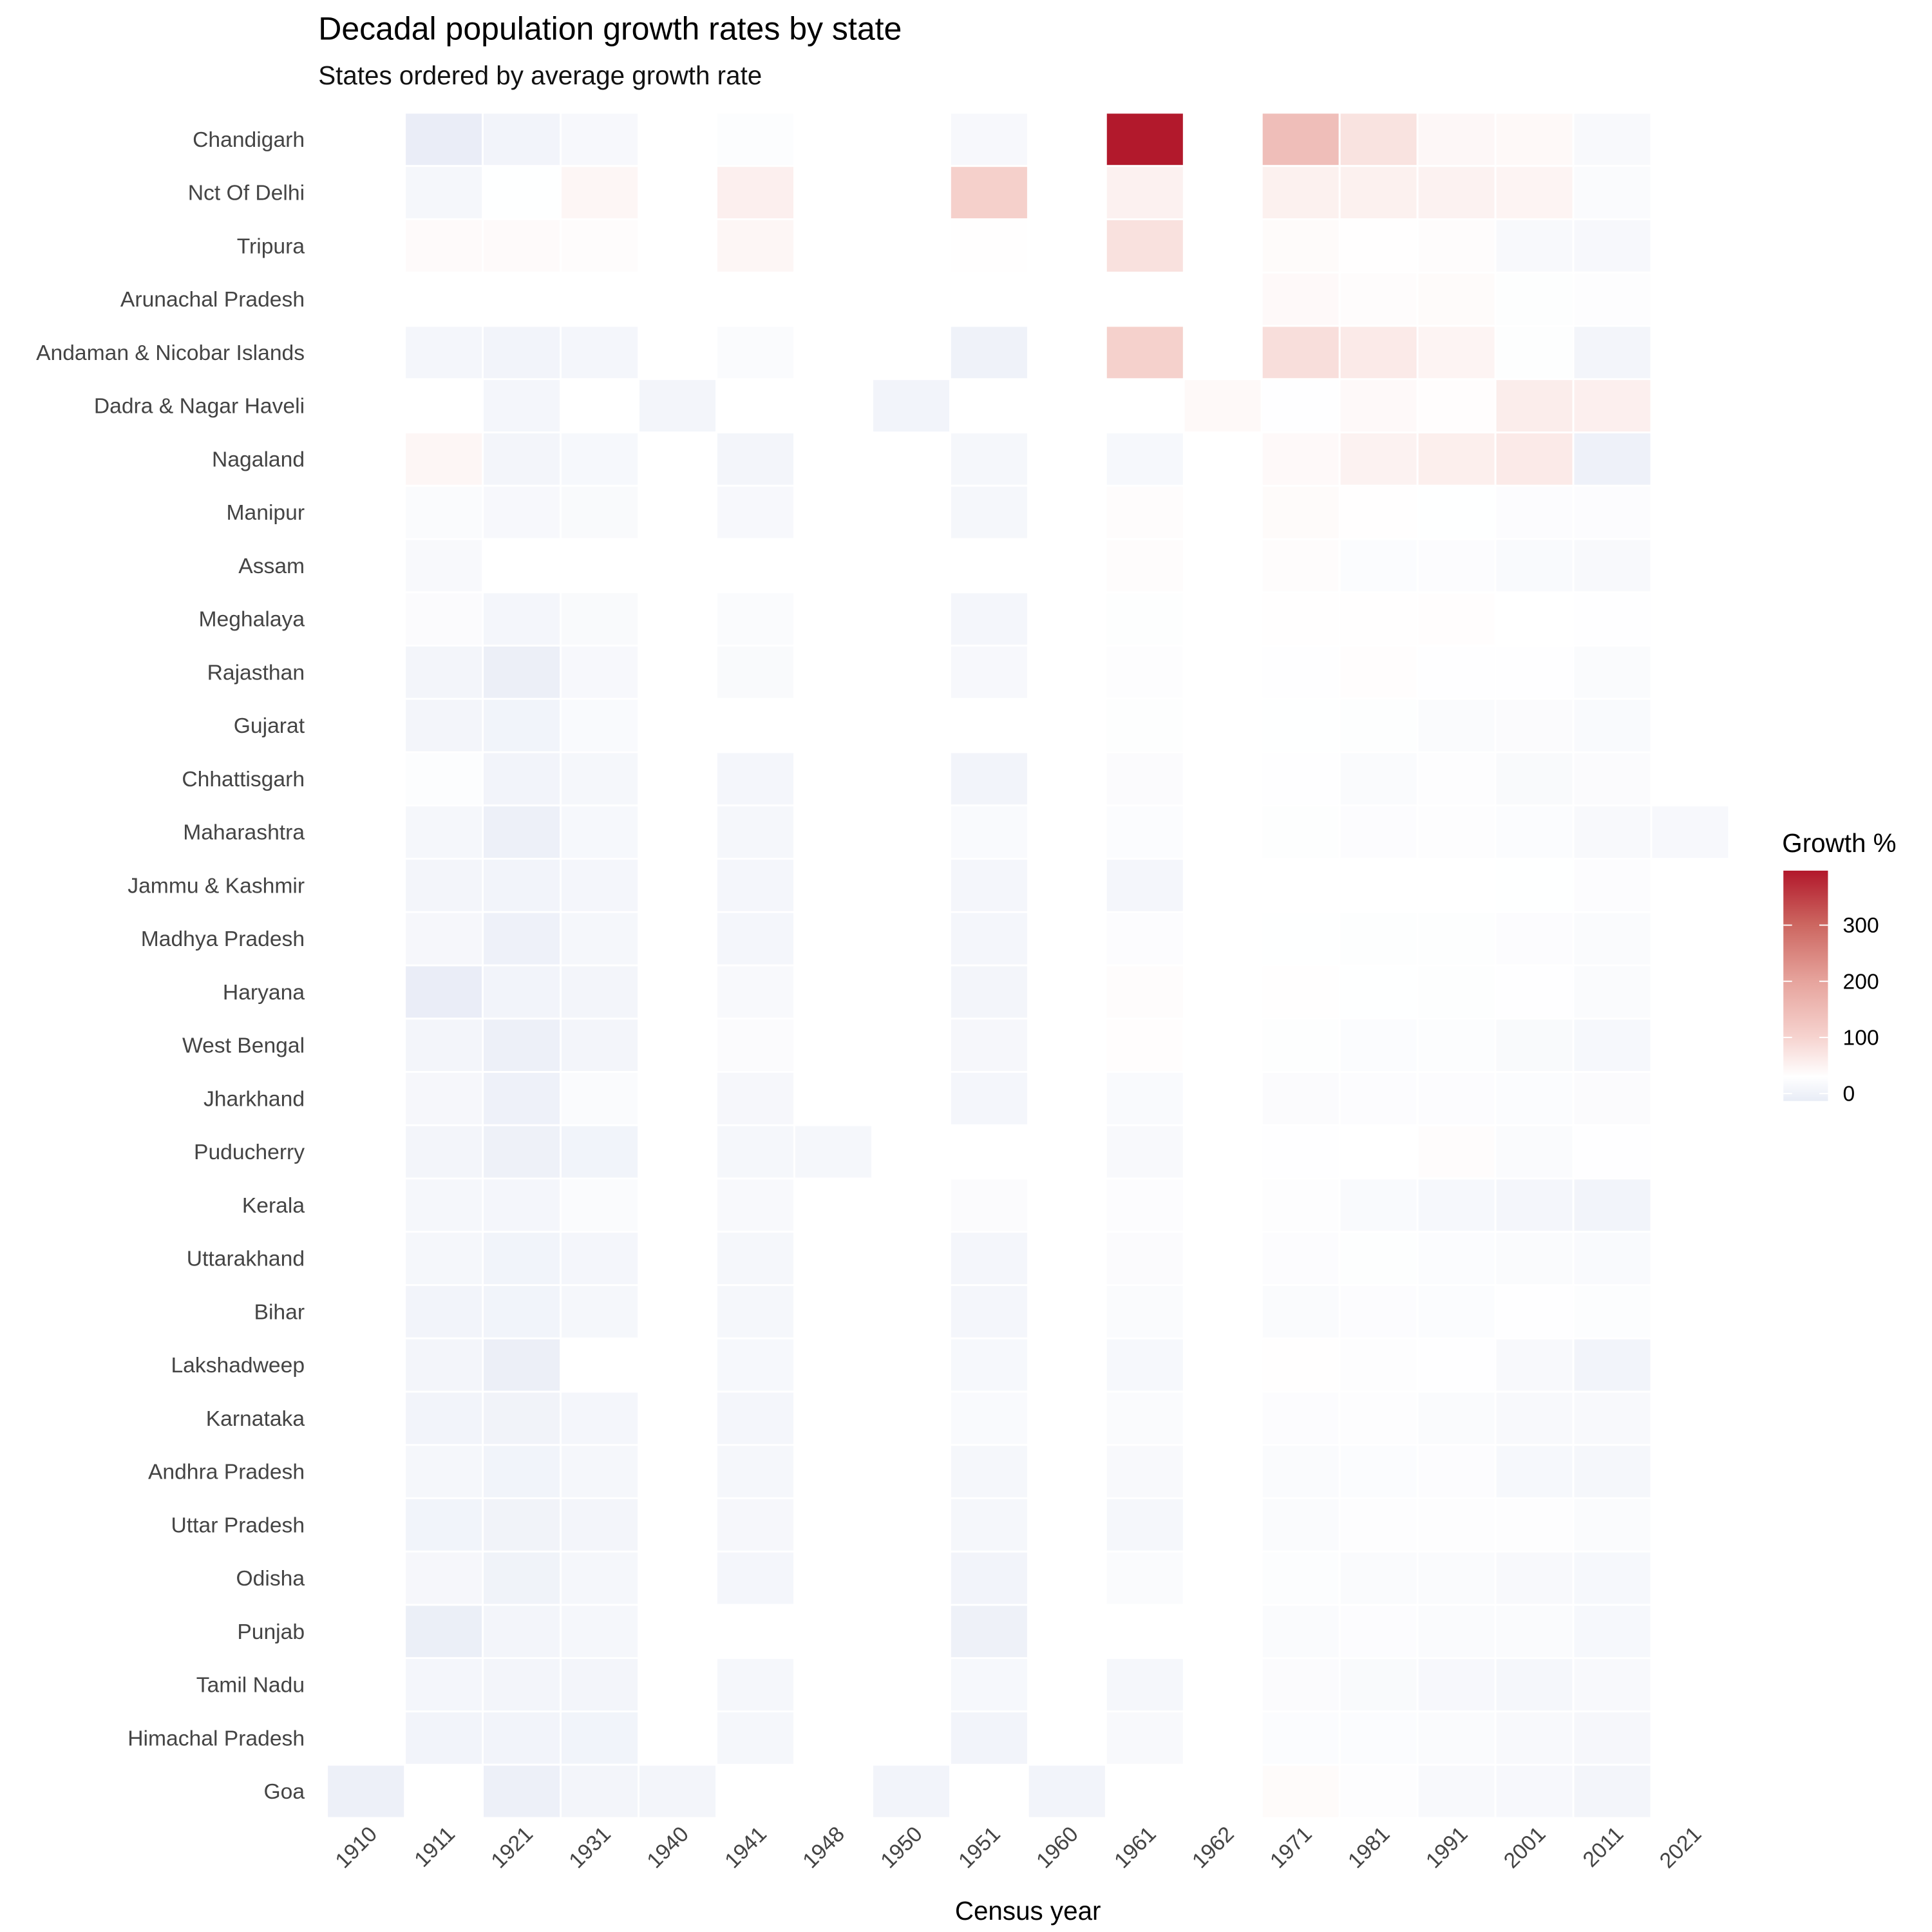  I want to click on y-tick-label: Odisha, so click(270, 1579).